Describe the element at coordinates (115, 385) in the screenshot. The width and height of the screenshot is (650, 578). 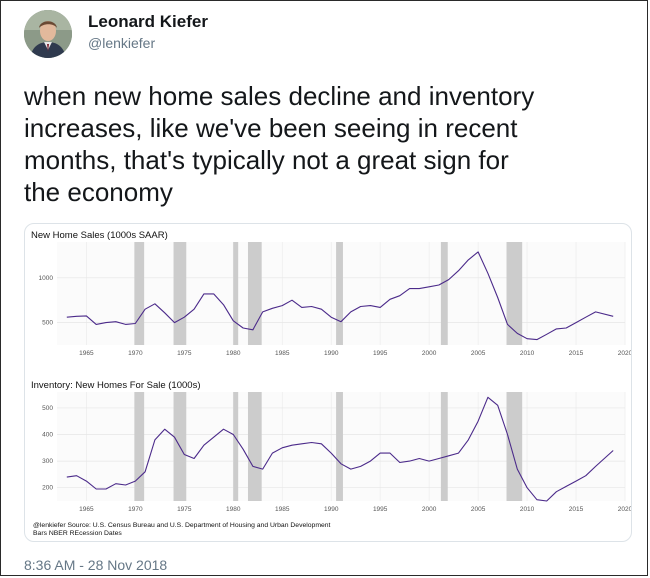
I see `chart-title: Inventory: New Homes For Sale (1000s)` at that location.